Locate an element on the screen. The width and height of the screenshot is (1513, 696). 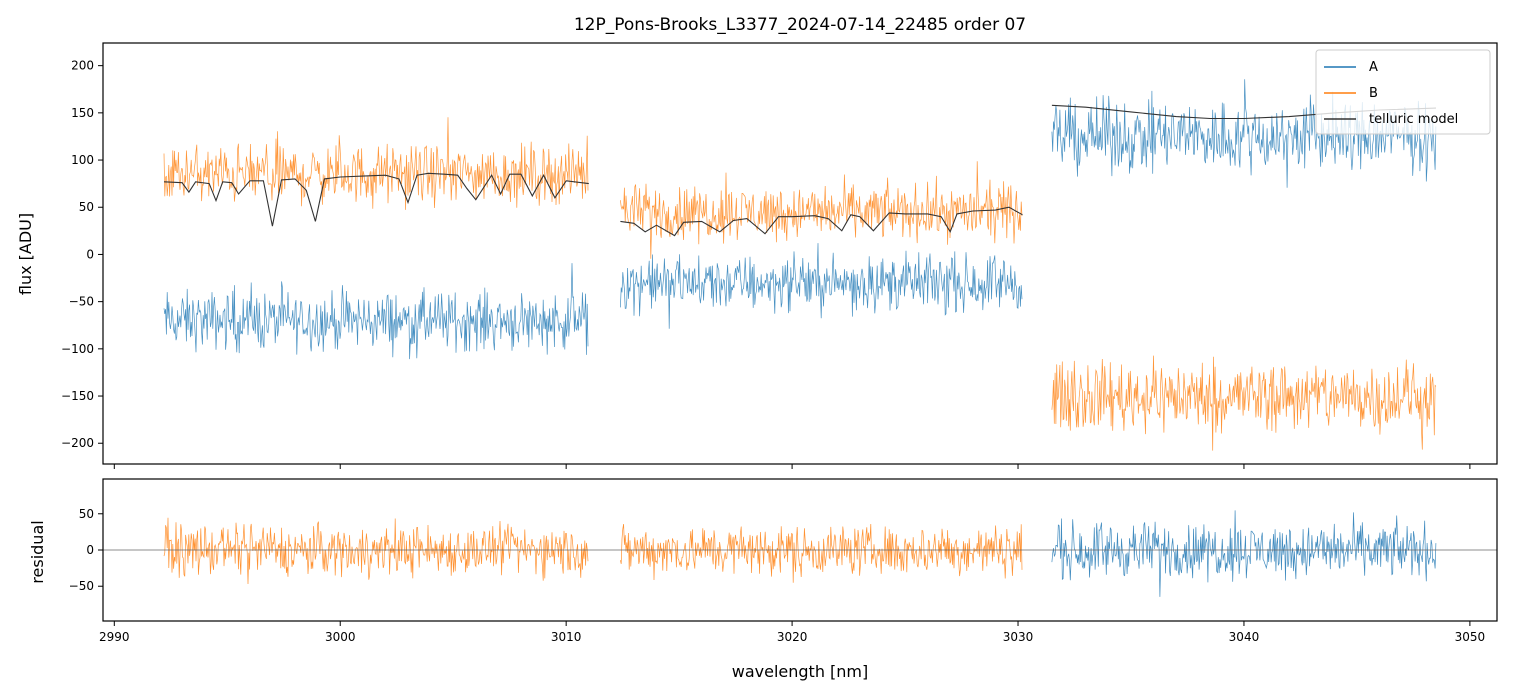
flux-y-tick-label: 0 is located at coordinates (90, 254).